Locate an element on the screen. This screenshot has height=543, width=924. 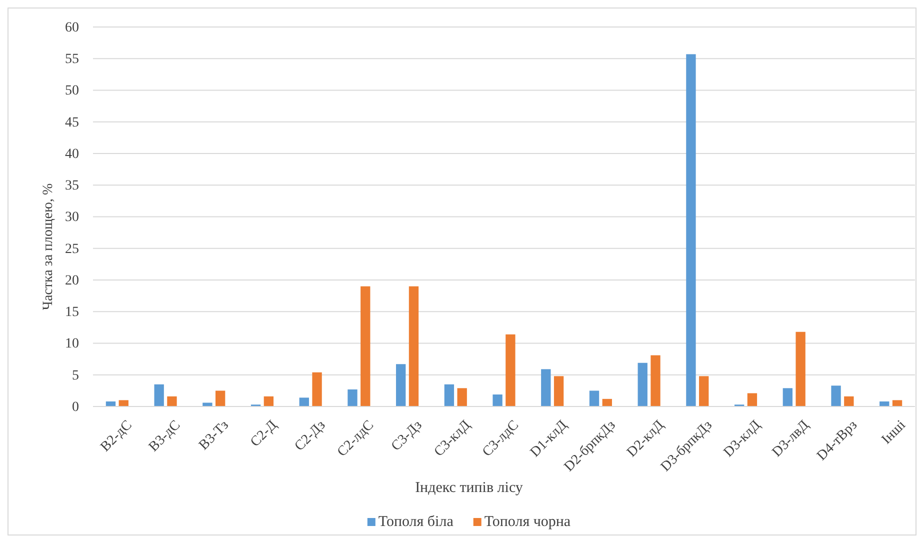
y-tick-label: 30 is located at coordinates (72, 218).